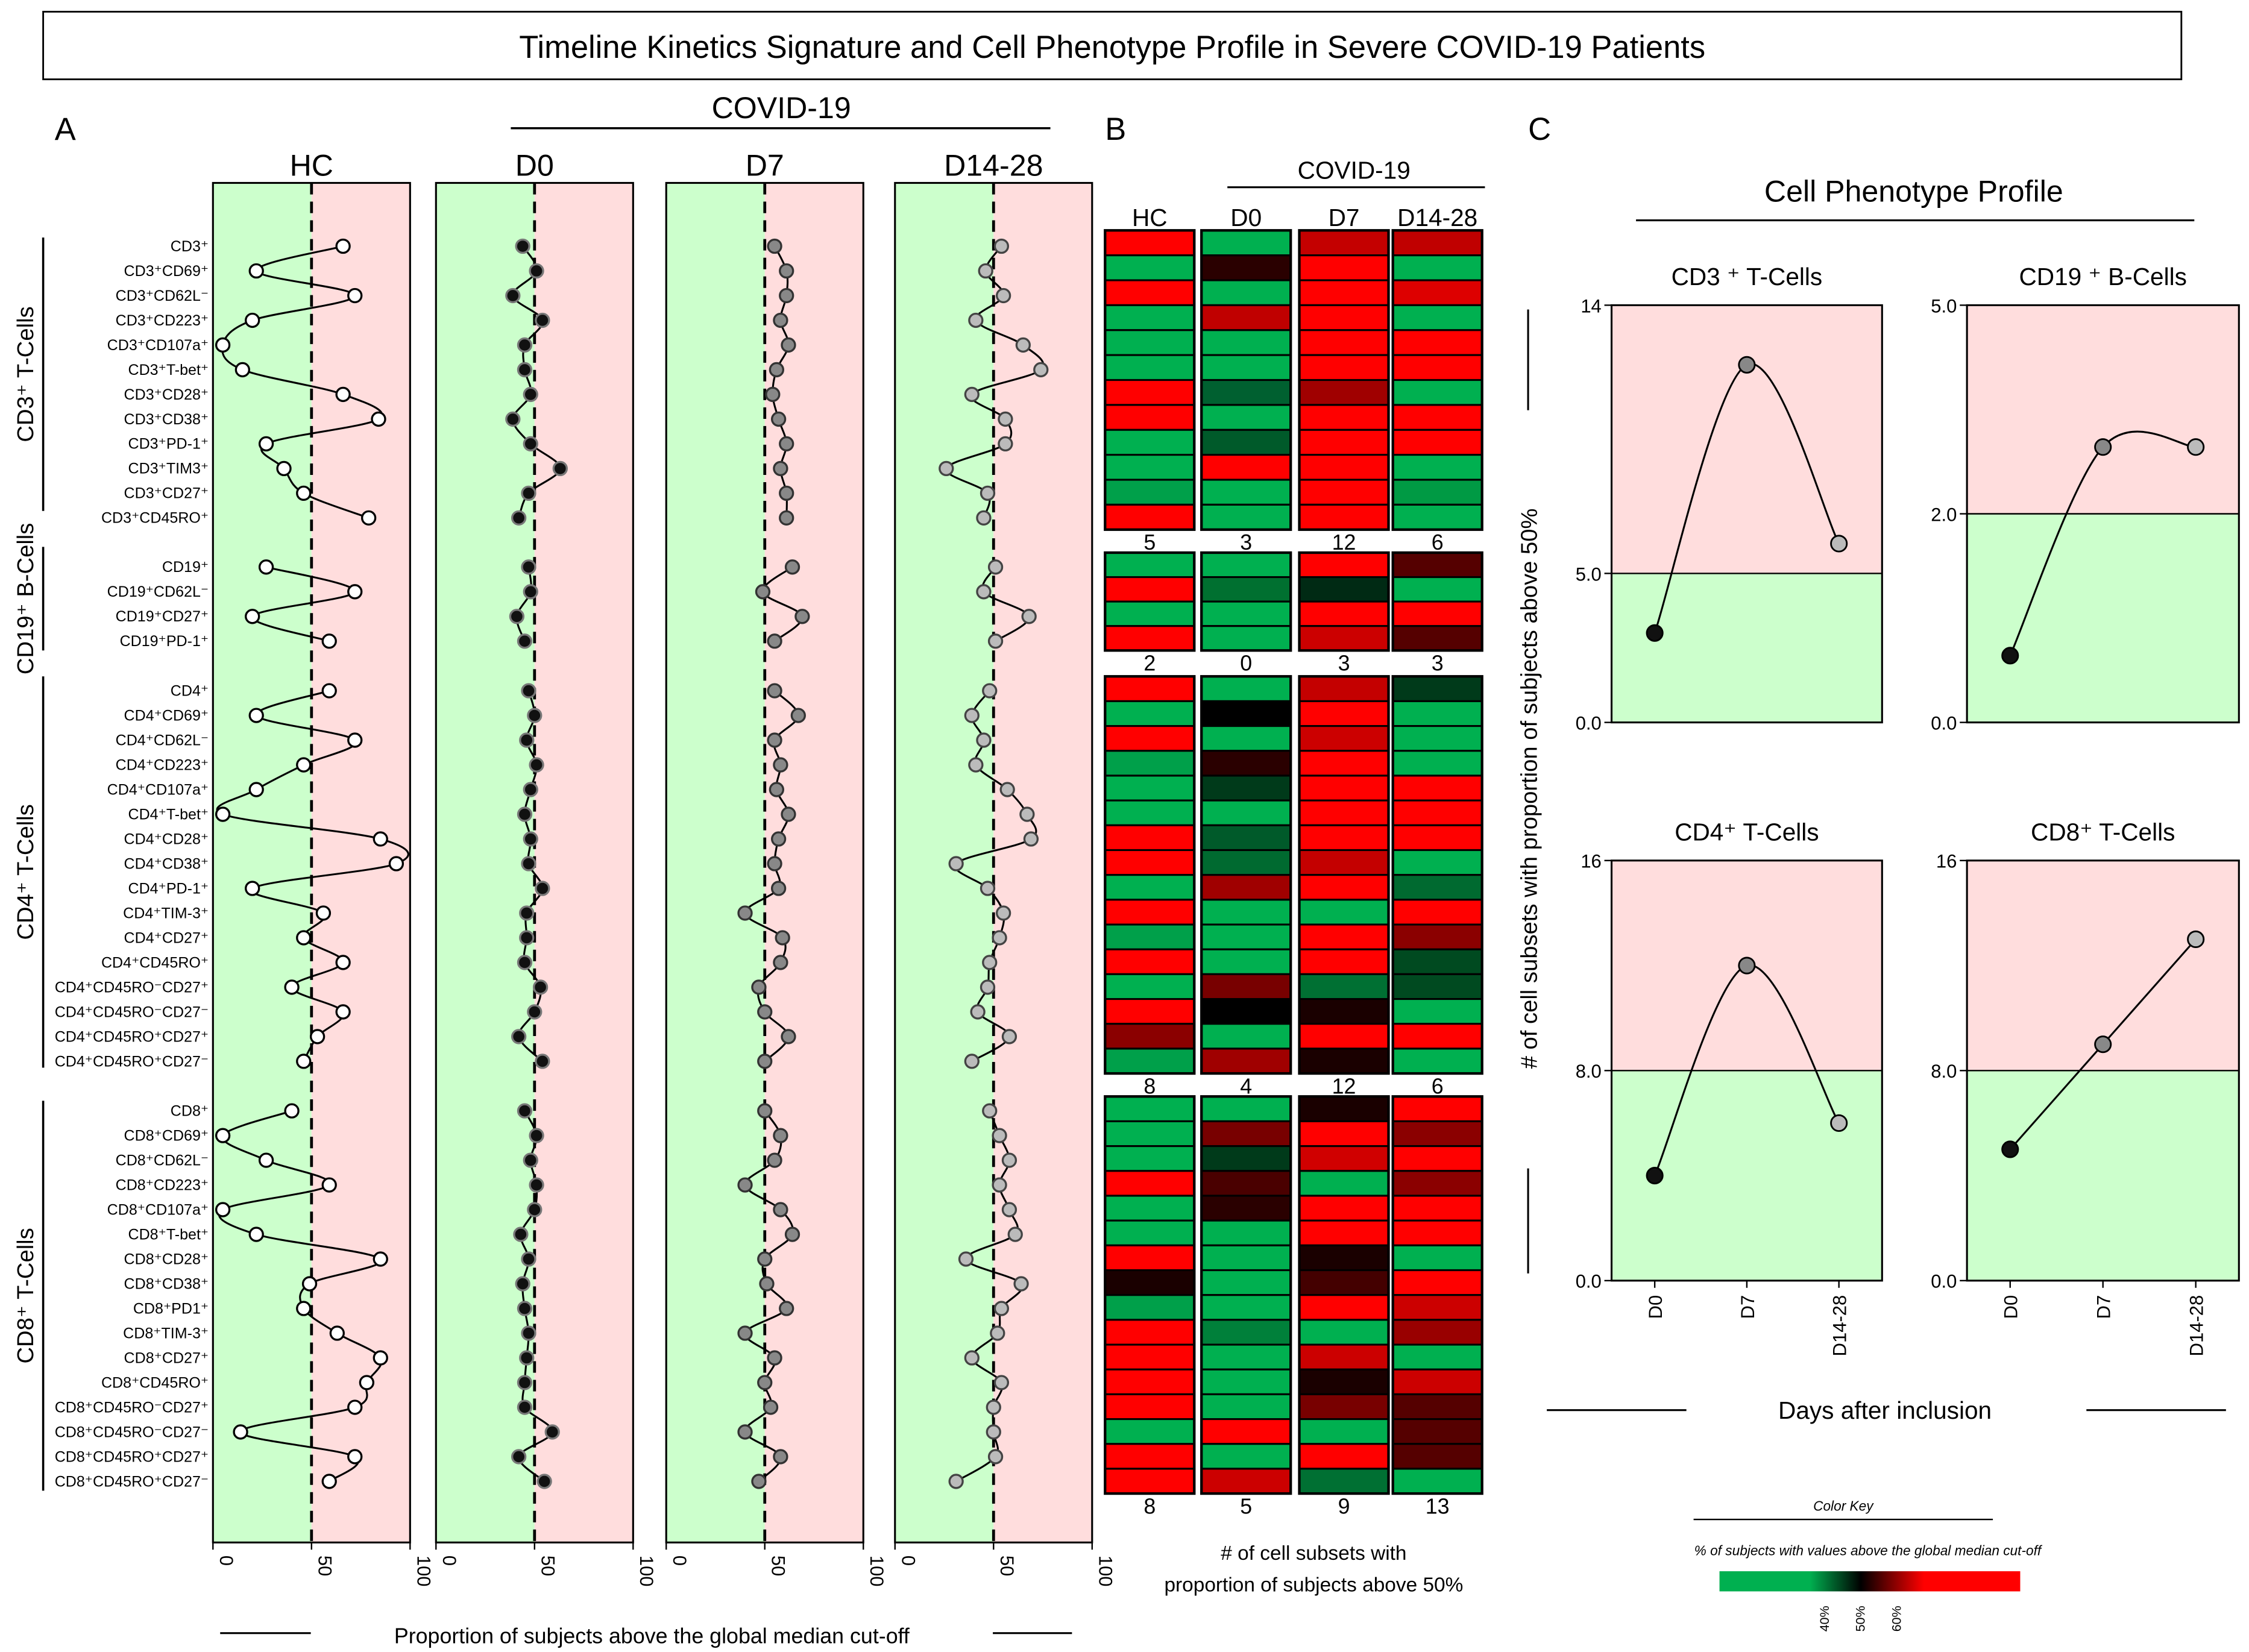  I want to click on row-label: CD4⁺CD107a⁺, so click(158, 790).